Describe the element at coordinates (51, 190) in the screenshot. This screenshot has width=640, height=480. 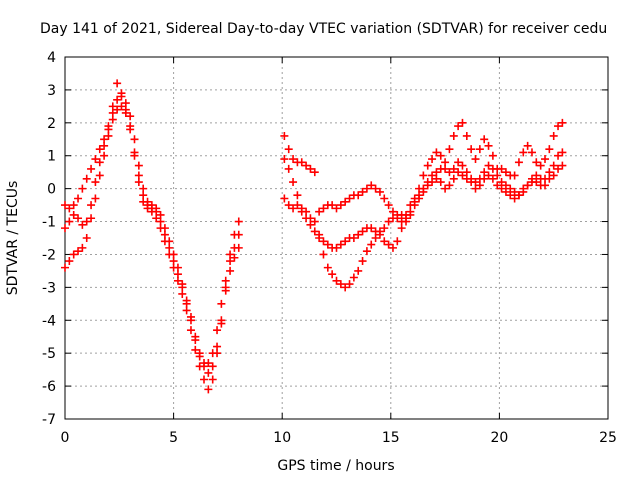
I see `y-tick-label: 0` at that location.